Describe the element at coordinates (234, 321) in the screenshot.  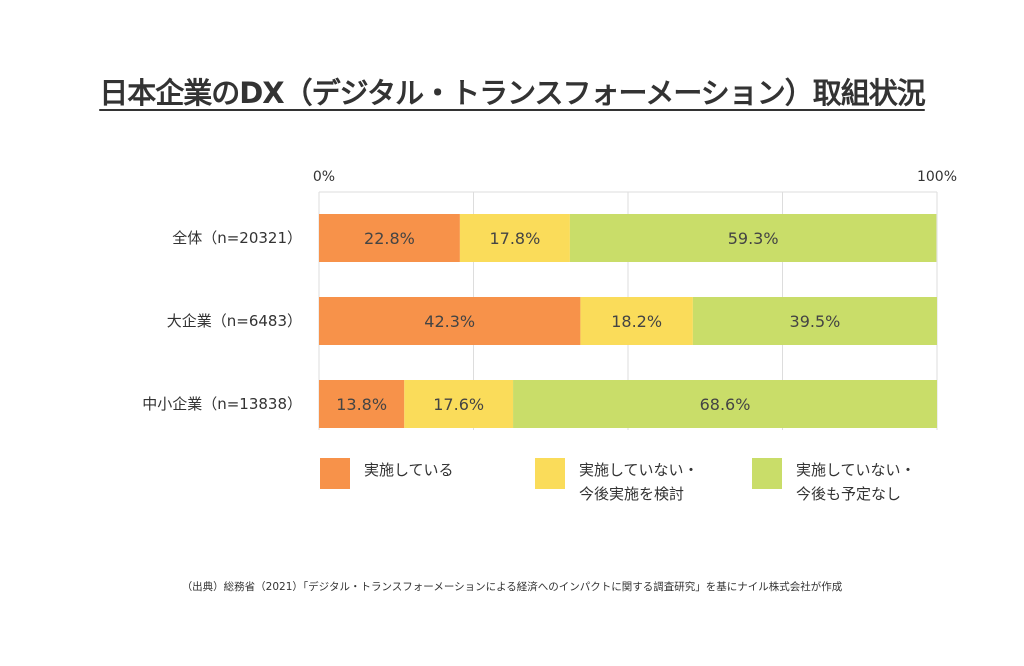
I see `category-label-1: 大企業（n=6483）` at that location.